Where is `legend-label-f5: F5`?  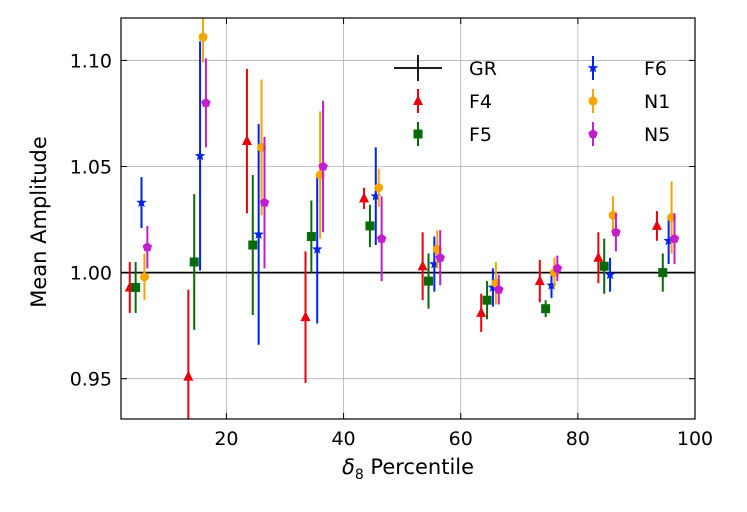 legend-label-f5: F5 is located at coordinates (480, 135).